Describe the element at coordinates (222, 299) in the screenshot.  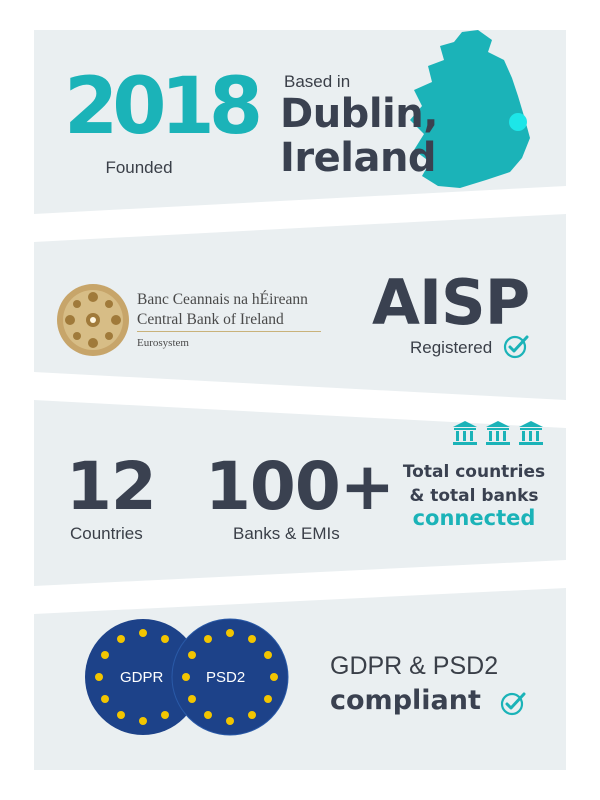
I see `bank-name-irish: Banc Ceannais na hÉireann` at that location.